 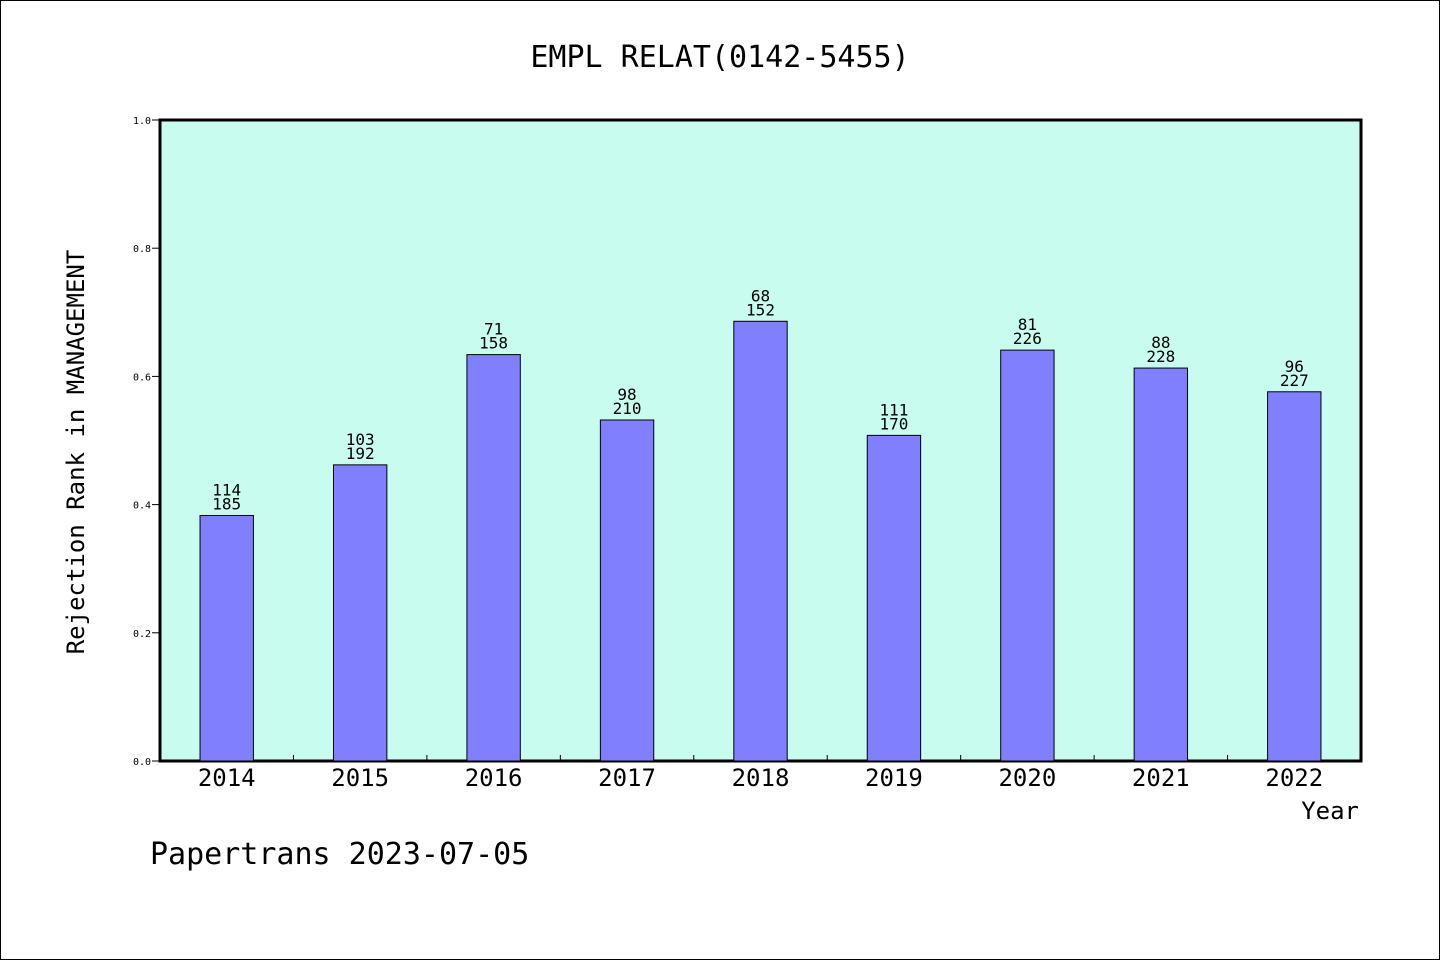 I want to click on bar-2017, so click(x=627, y=590).